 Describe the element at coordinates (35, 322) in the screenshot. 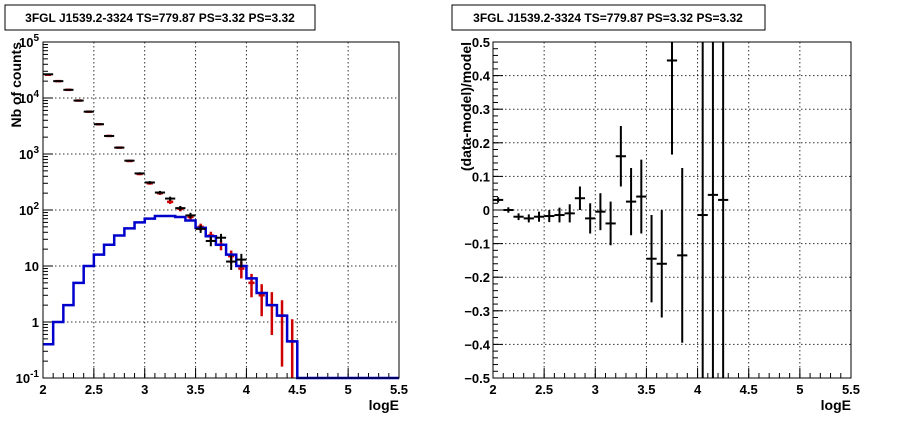

I see `counts-y-tick-label: 1` at that location.